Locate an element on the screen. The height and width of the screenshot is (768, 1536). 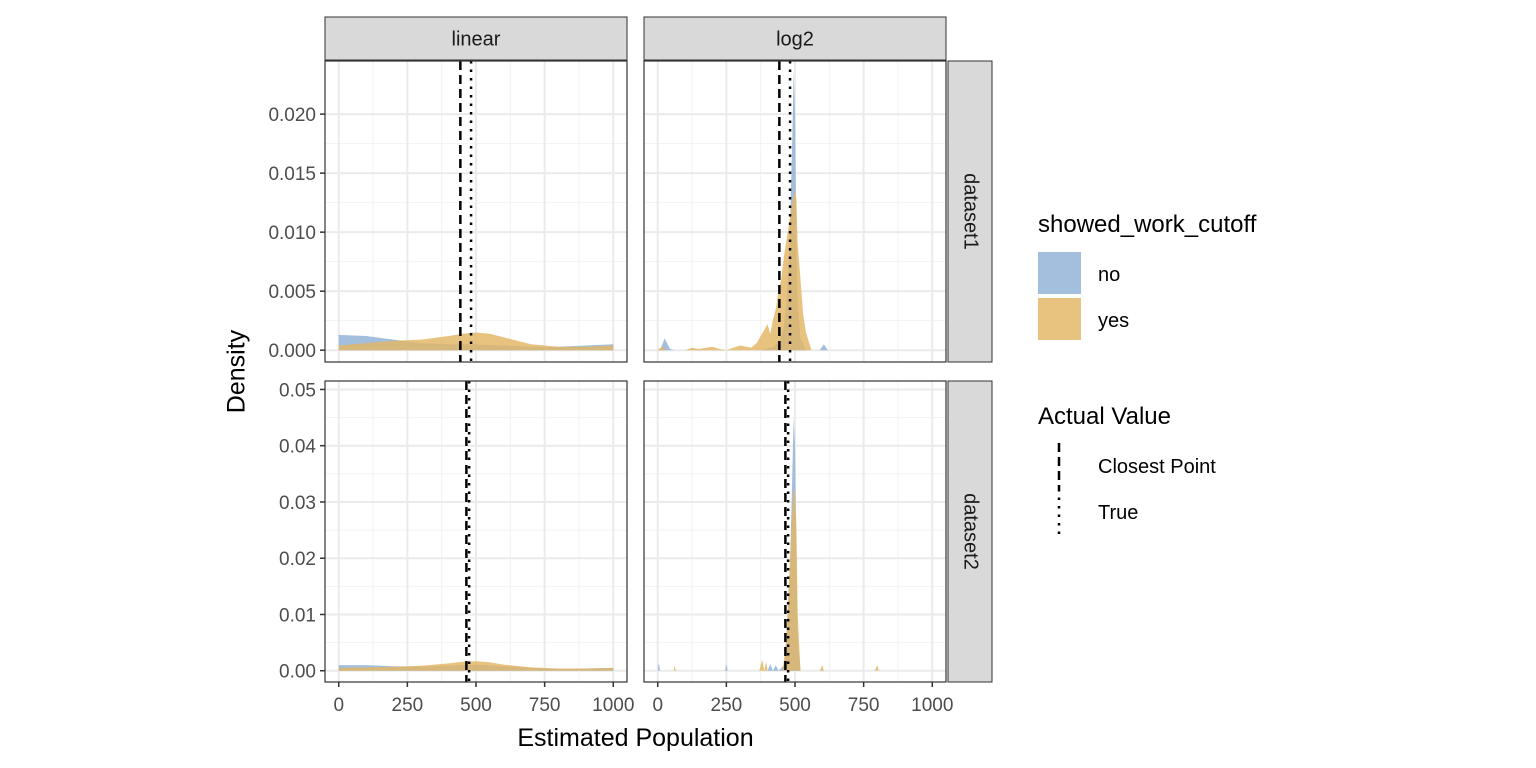
facet-strip-dataset1 is located at coordinates (970, 211).